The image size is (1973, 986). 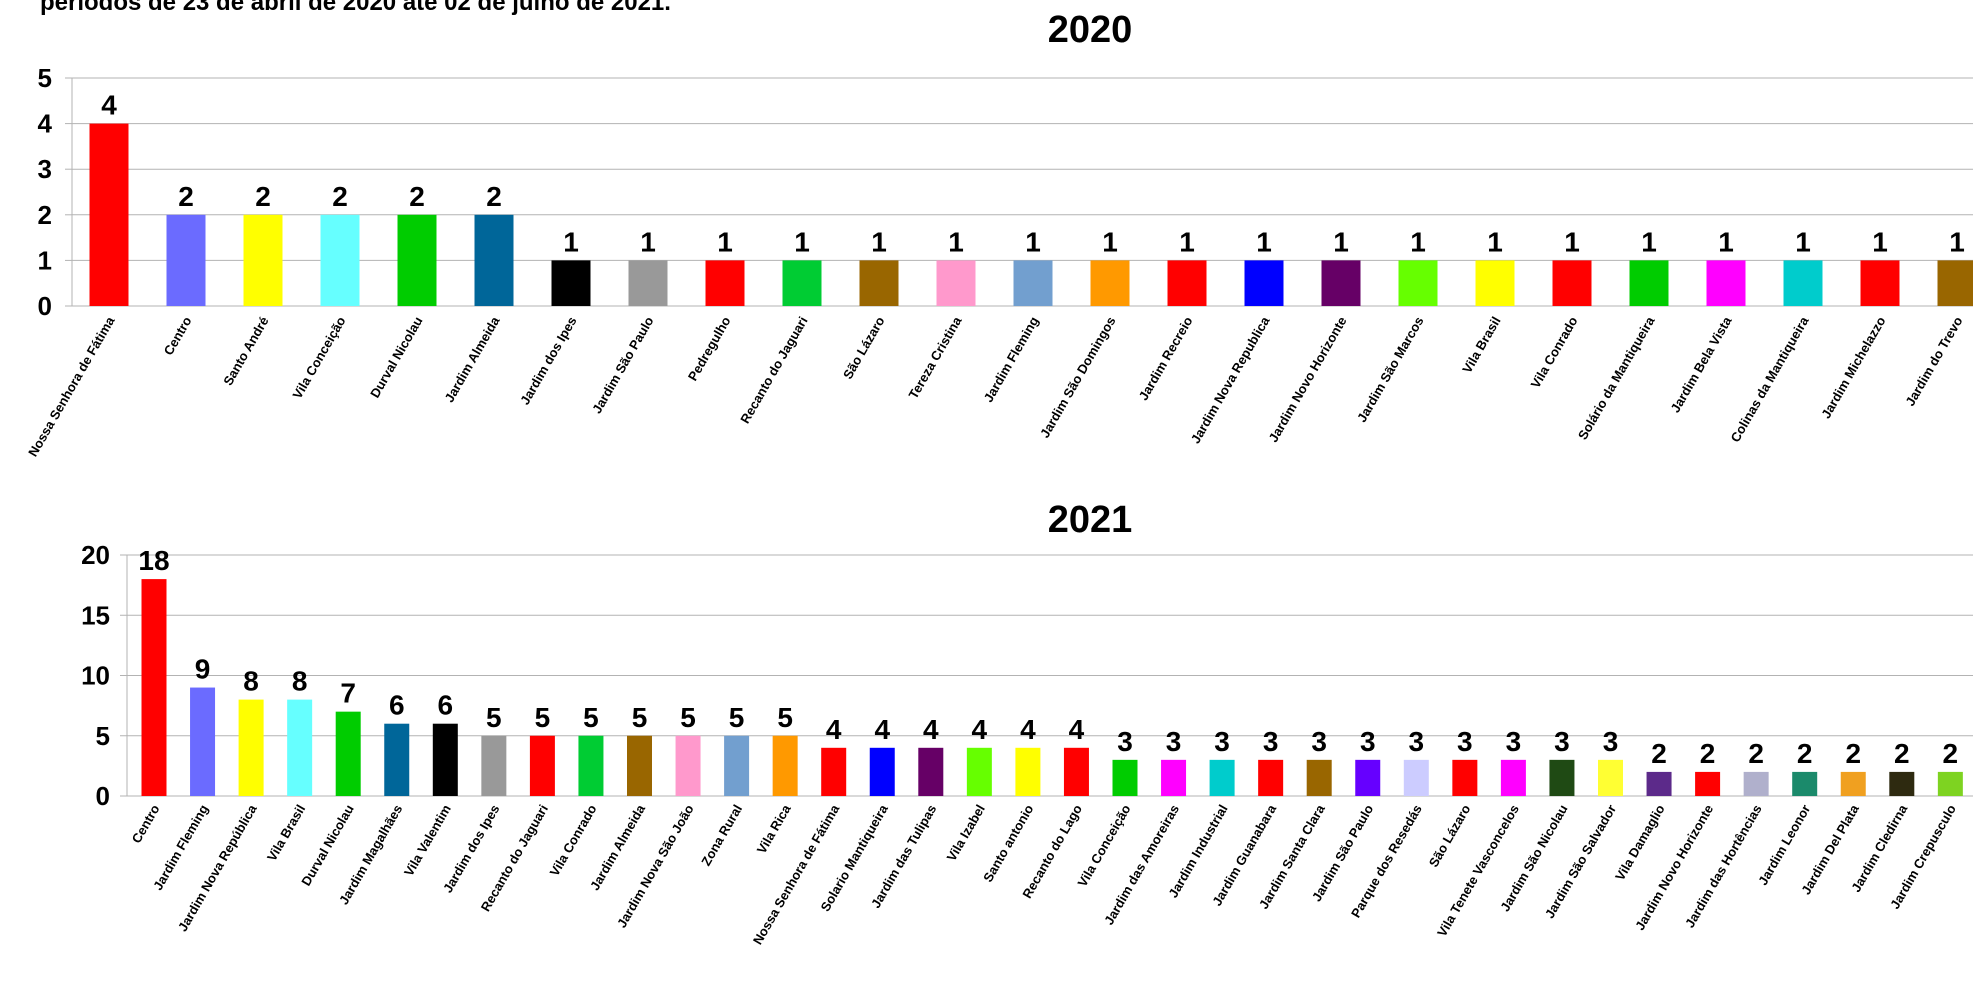 What do you see at coordinates (1008, 843) in the screenshot?
I see `category-label: Santo antonio` at bounding box center [1008, 843].